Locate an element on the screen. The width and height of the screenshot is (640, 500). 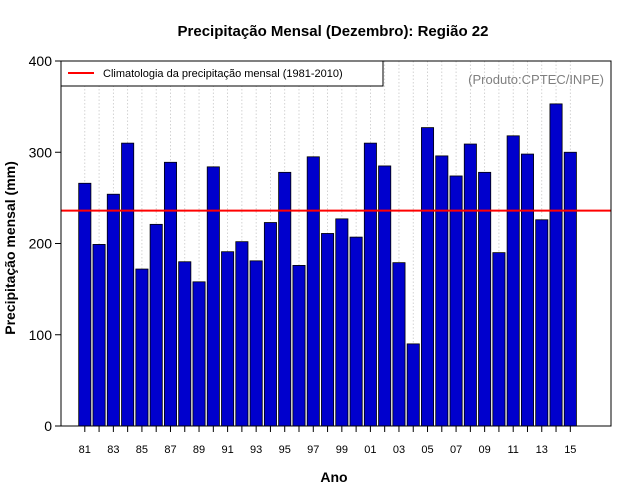
x-tick-label-93: 93 is located at coordinates (256, 450).